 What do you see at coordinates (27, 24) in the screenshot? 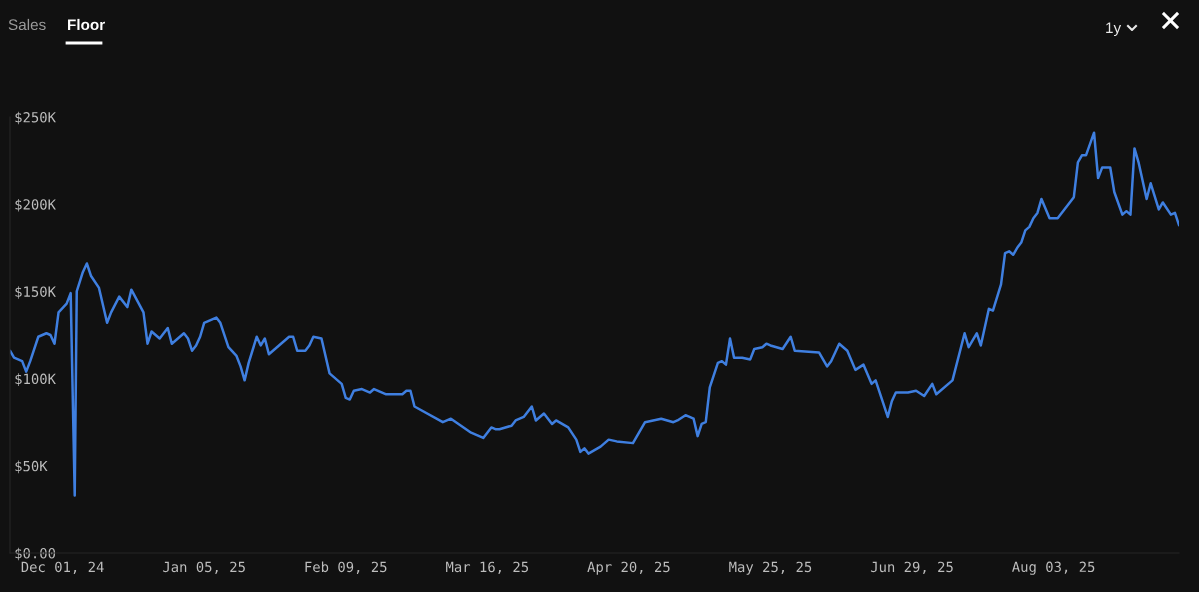
I see `text: Sales` at bounding box center [27, 24].